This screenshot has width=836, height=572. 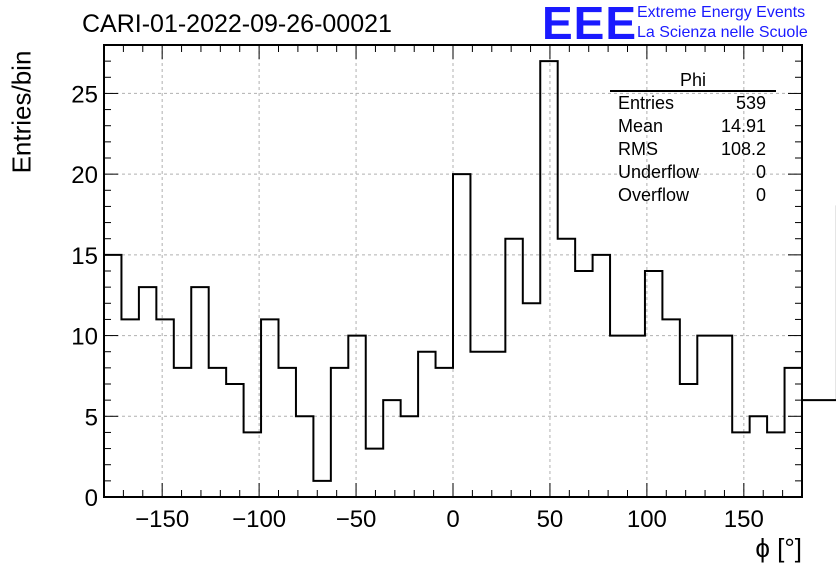 What do you see at coordinates (750, 103) in the screenshot?
I see `stats-value: 539` at bounding box center [750, 103].